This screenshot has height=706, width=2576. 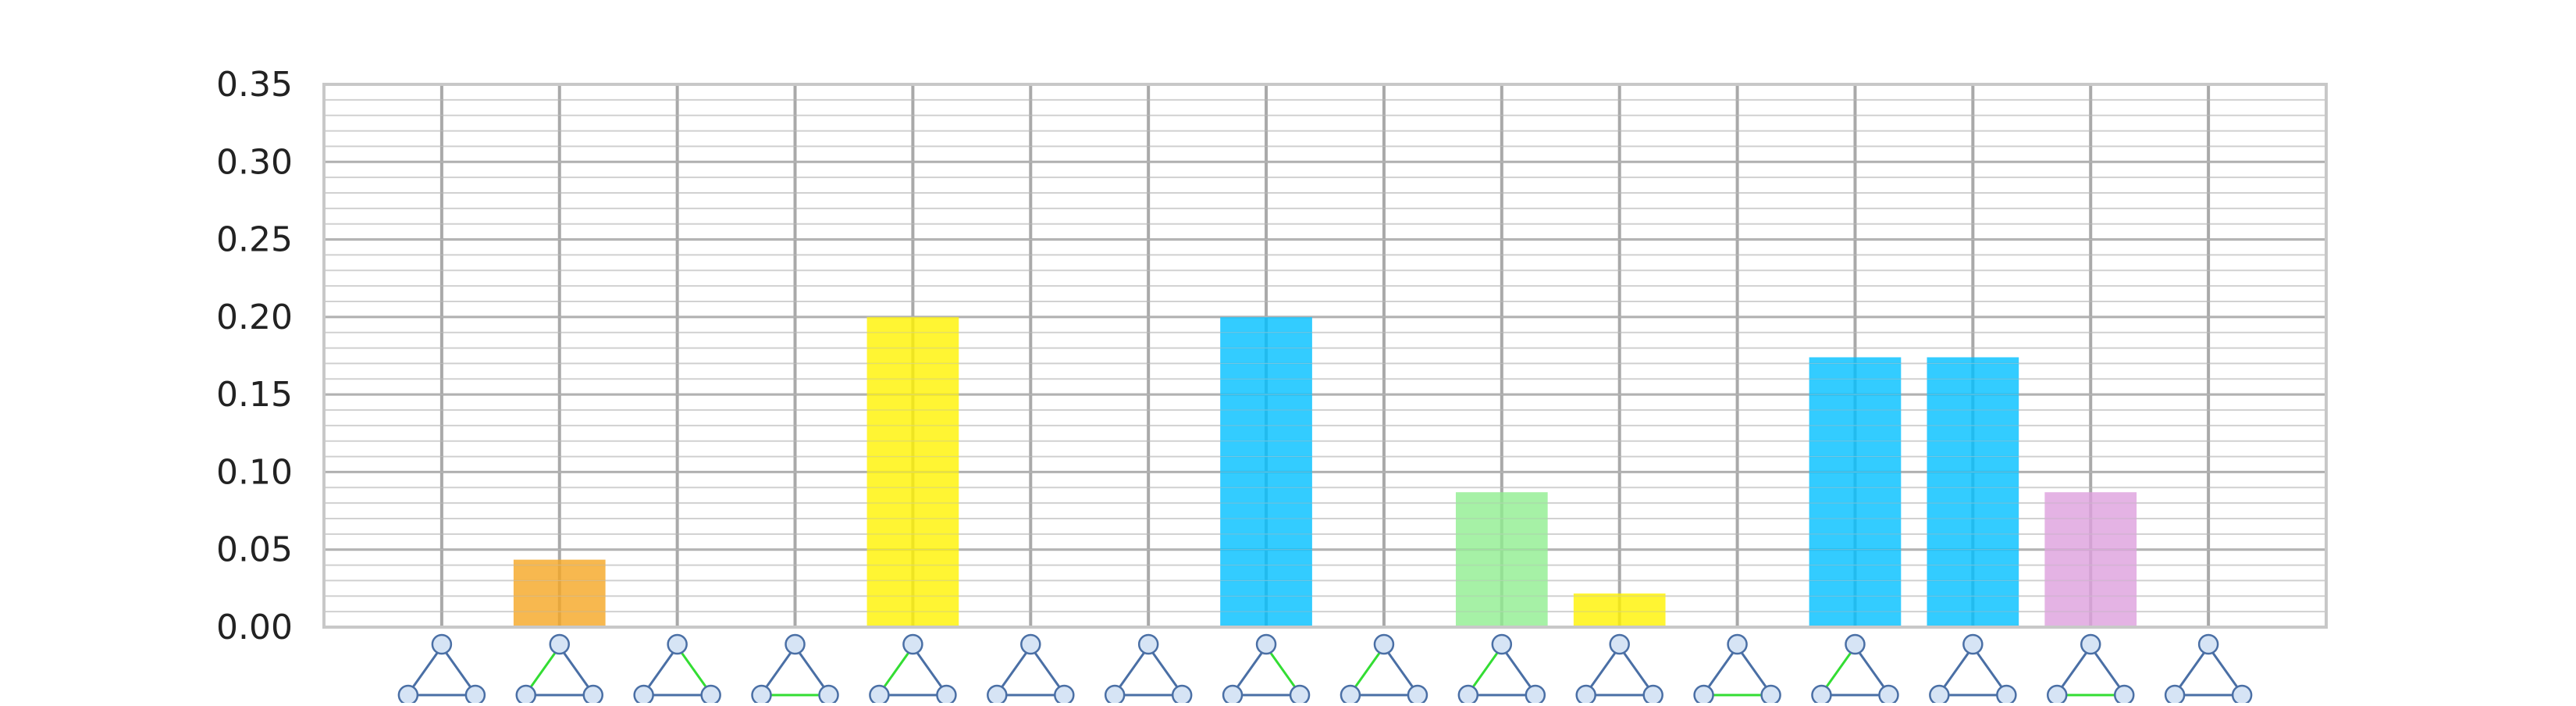 What do you see at coordinates (255, 472) in the screenshot?
I see `y-tick-label: 0.10` at bounding box center [255, 472].